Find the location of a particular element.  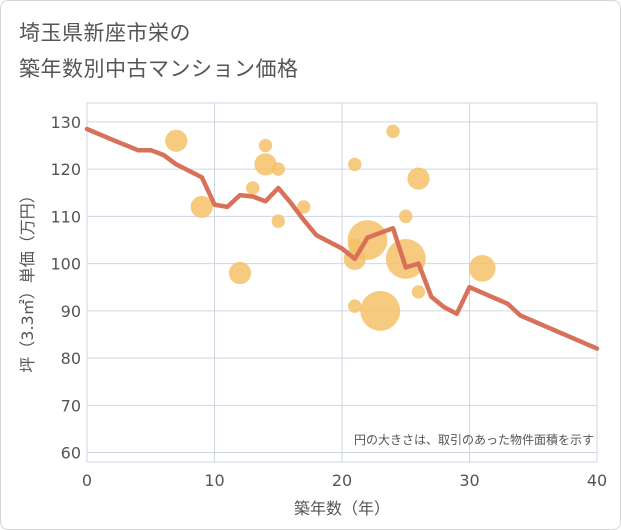

size-note: 円の大きさは、取引のあった物件面積を示す is located at coordinates (474, 439).